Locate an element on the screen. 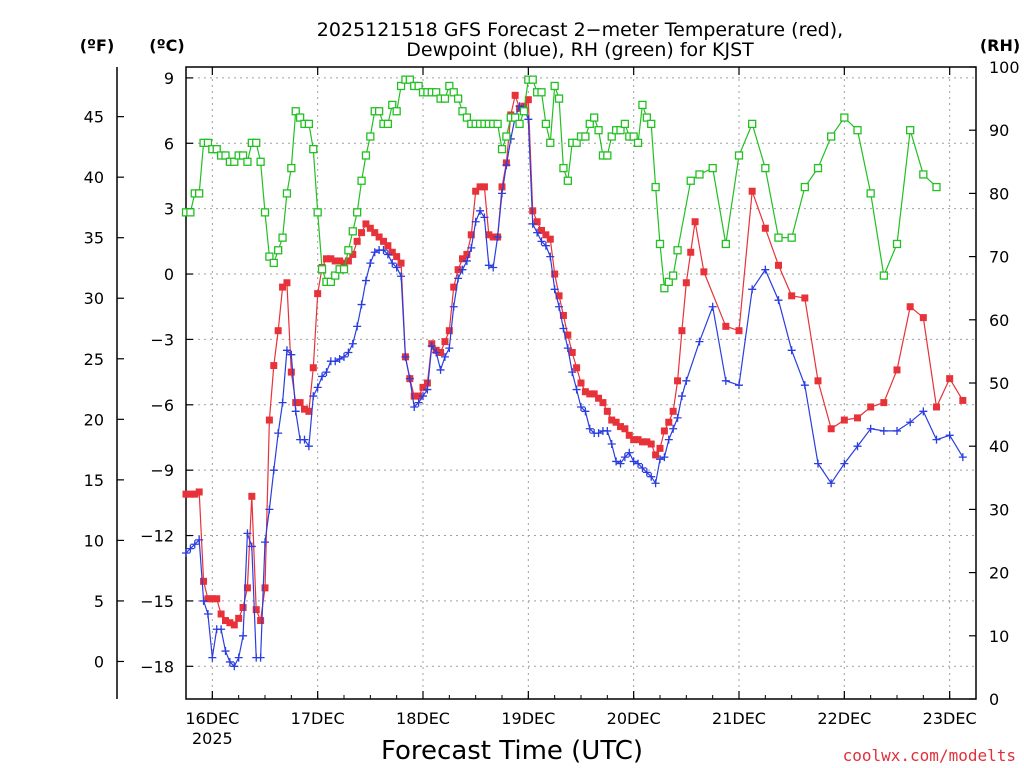 The height and width of the screenshot is (768, 1024). x-tick-sublabel: 2025 is located at coordinates (212, 738).